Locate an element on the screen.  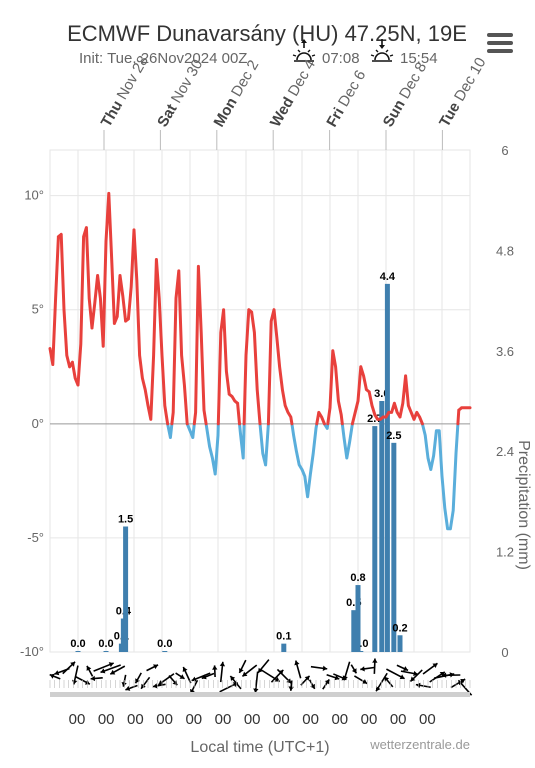
precip-bar-label: 2.7 is located at coordinates (374, 419).